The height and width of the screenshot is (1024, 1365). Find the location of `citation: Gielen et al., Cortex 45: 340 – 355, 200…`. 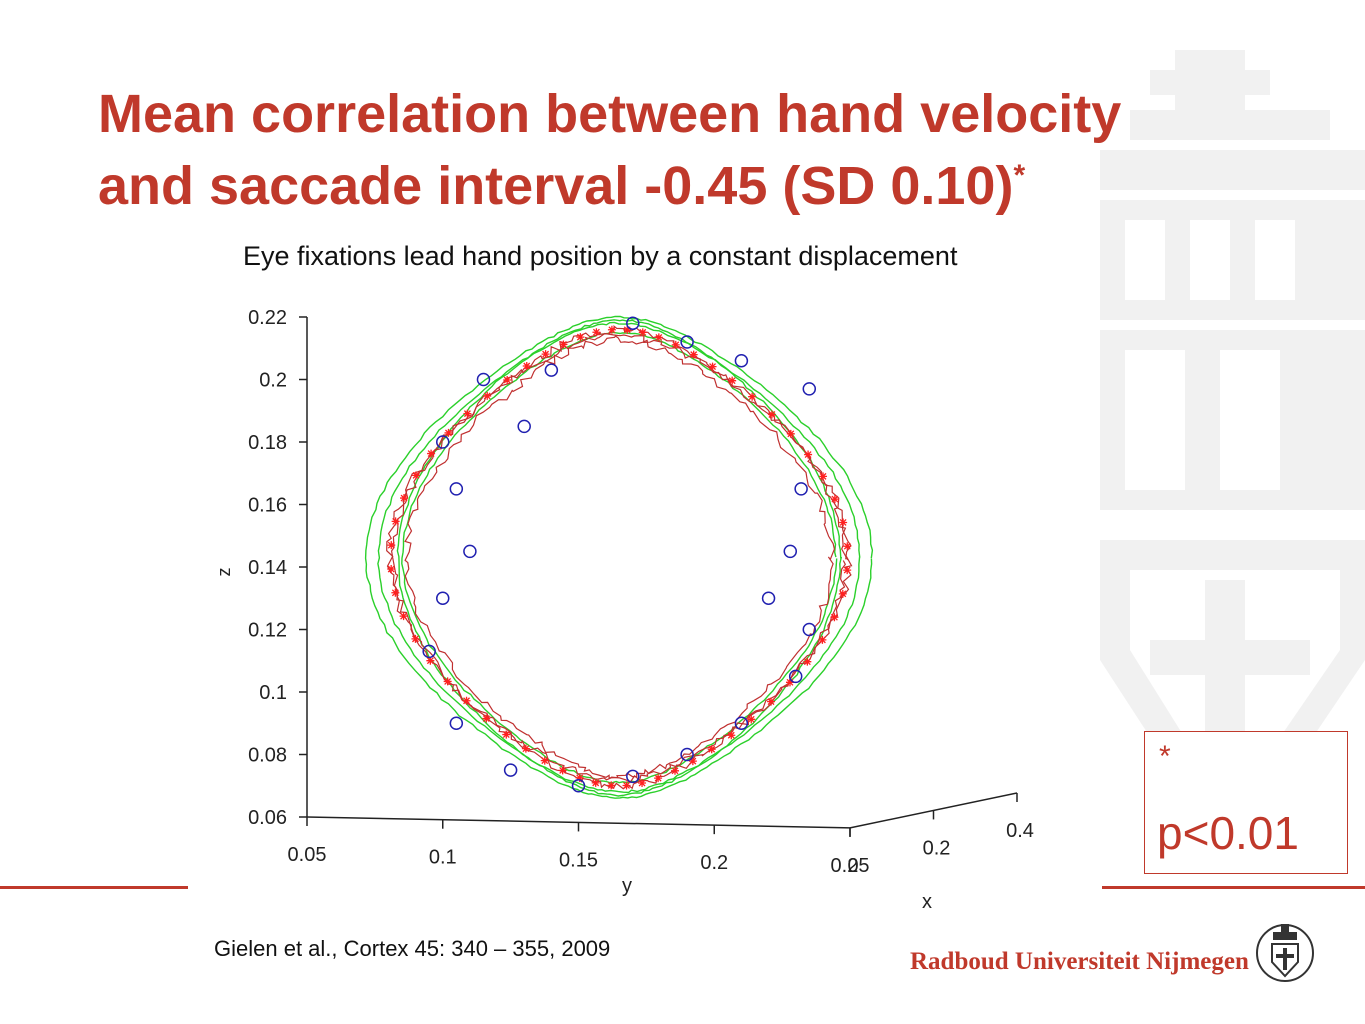

citation: Gielen et al., Cortex 45: 340 – 355, 200… is located at coordinates (412, 948).